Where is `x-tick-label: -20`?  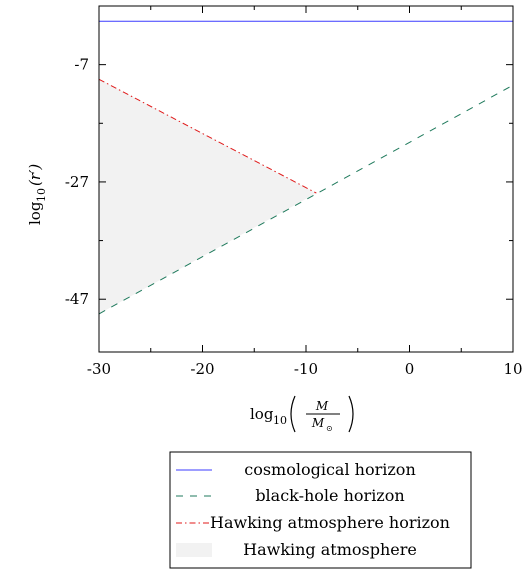
x-tick-label: -20 is located at coordinates (202, 369).